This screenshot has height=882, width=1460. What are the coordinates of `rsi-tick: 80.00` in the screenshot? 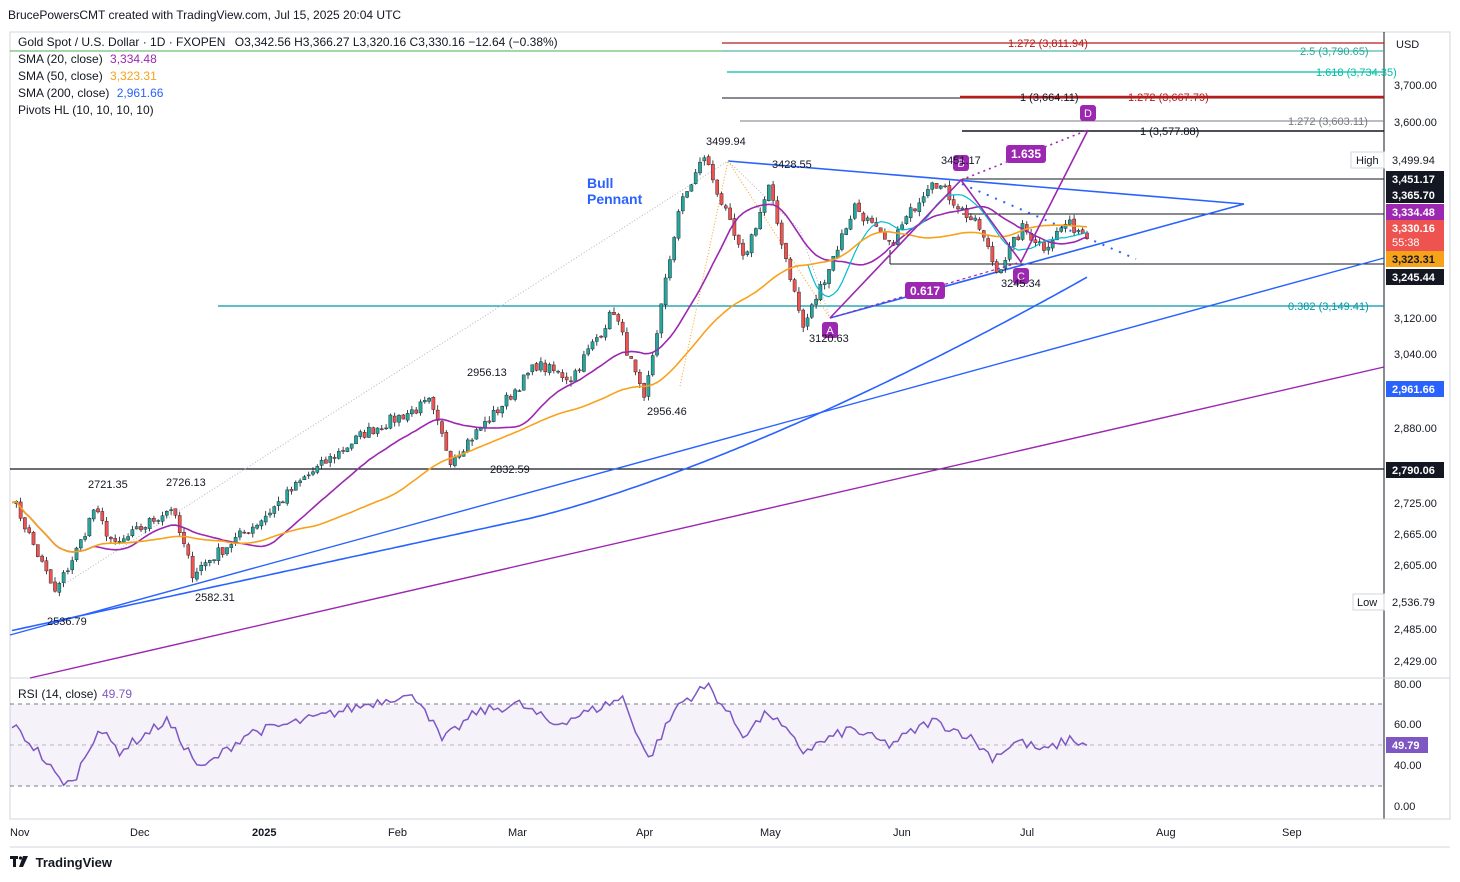 It's located at (1408, 685).